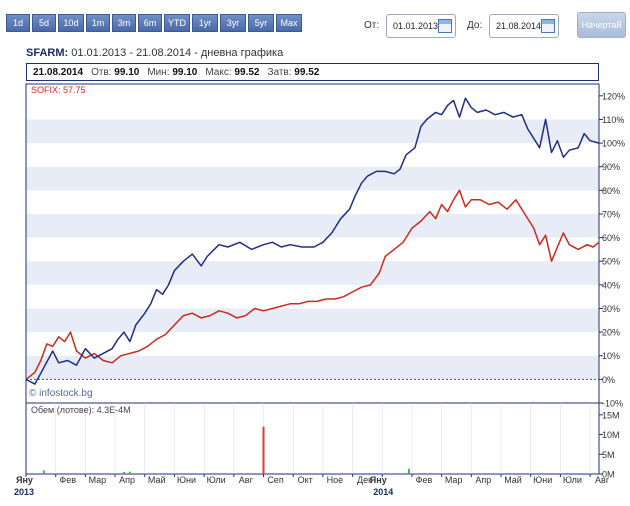 This screenshot has width=630, height=506. I want to click on from-label: От:, so click(372, 25).